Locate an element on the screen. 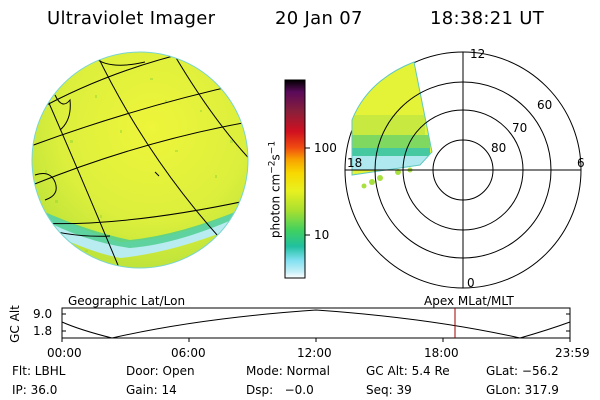  info-gain: Gain: 14 is located at coordinates (151, 390).